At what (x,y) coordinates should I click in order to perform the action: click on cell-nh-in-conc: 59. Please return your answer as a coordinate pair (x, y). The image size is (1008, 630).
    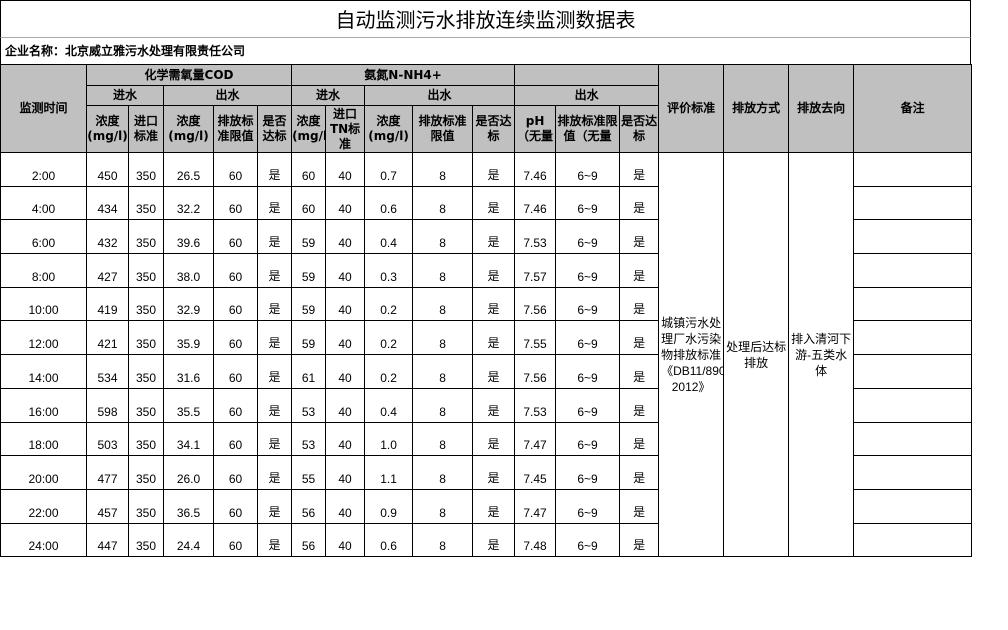
    Looking at the image, I should click on (309, 304).